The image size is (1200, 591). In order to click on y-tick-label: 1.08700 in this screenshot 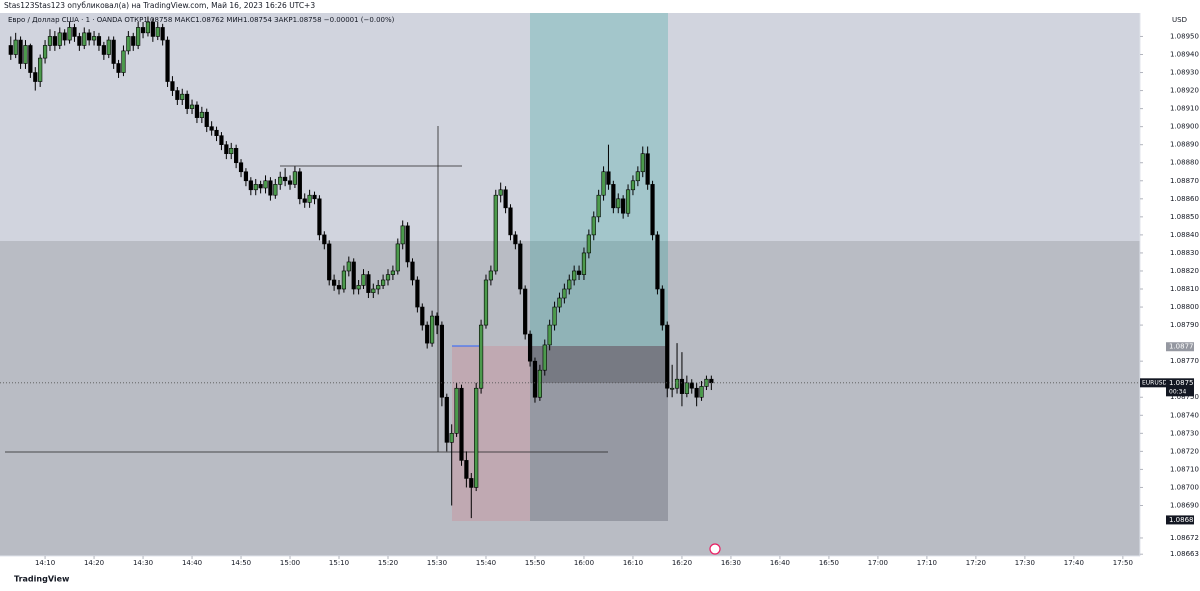, I will do `click(1184, 487)`.